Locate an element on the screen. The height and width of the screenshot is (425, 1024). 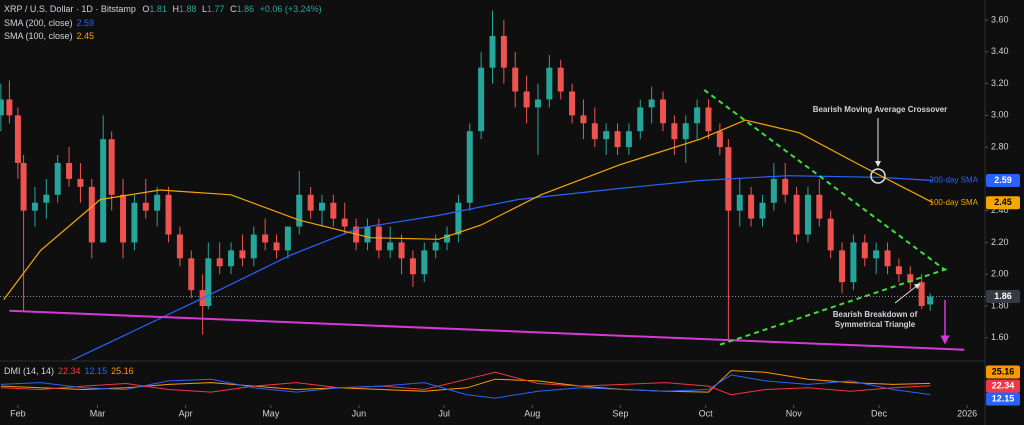
dmi-name: DMI (14, 14) is located at coordinates (29, 371).